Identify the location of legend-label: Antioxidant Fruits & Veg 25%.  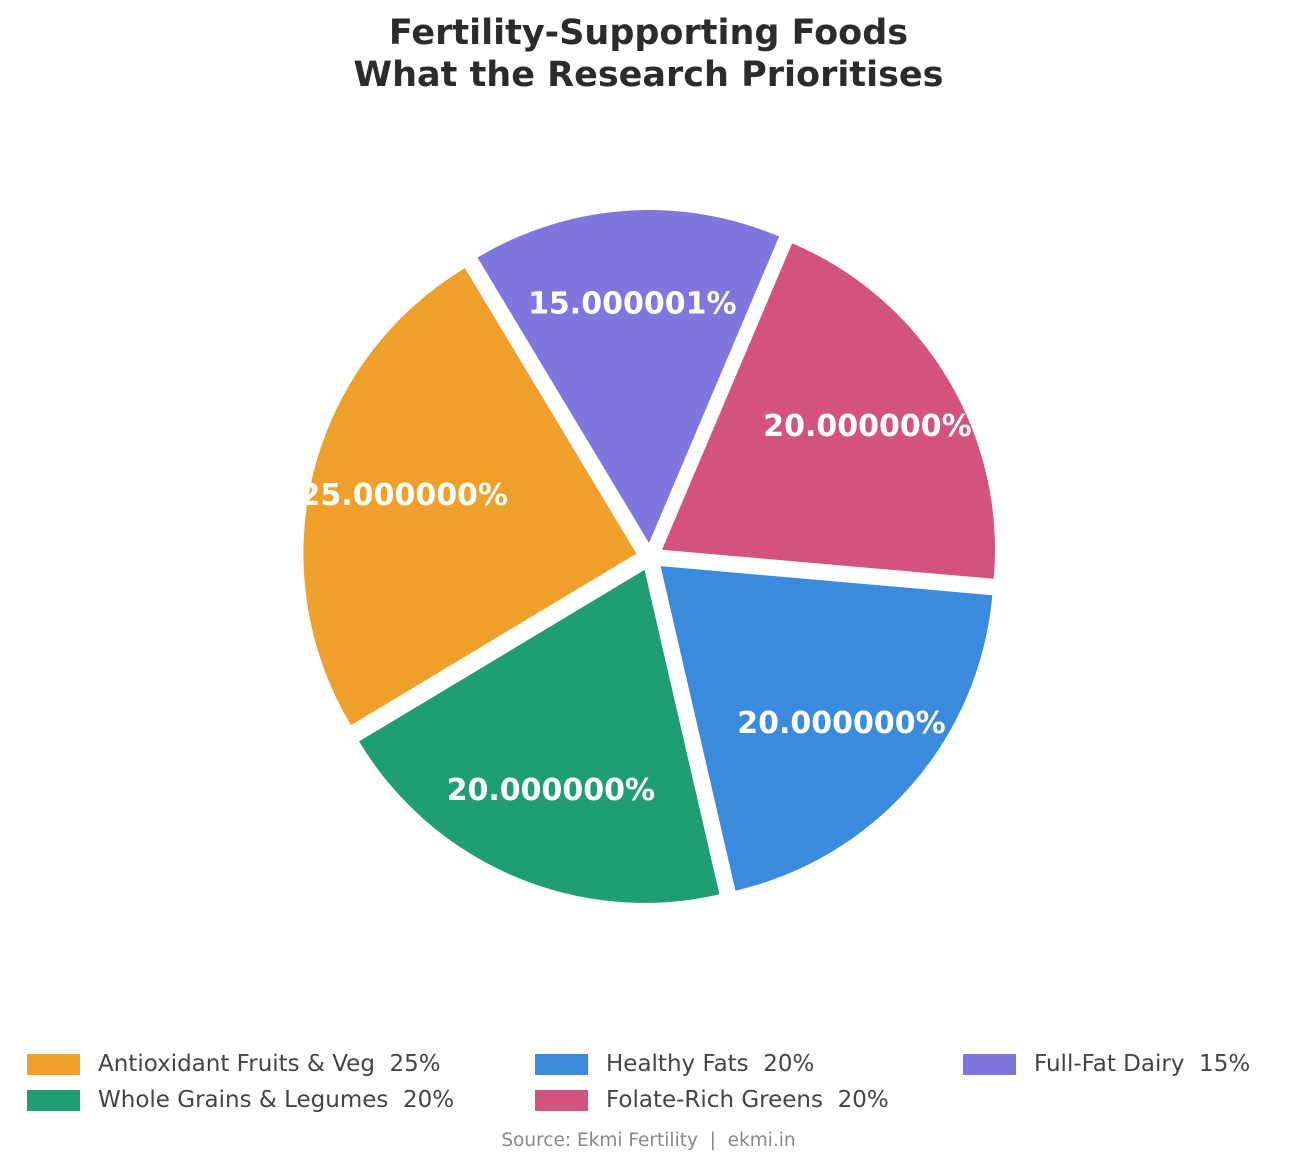
(269, 1064).